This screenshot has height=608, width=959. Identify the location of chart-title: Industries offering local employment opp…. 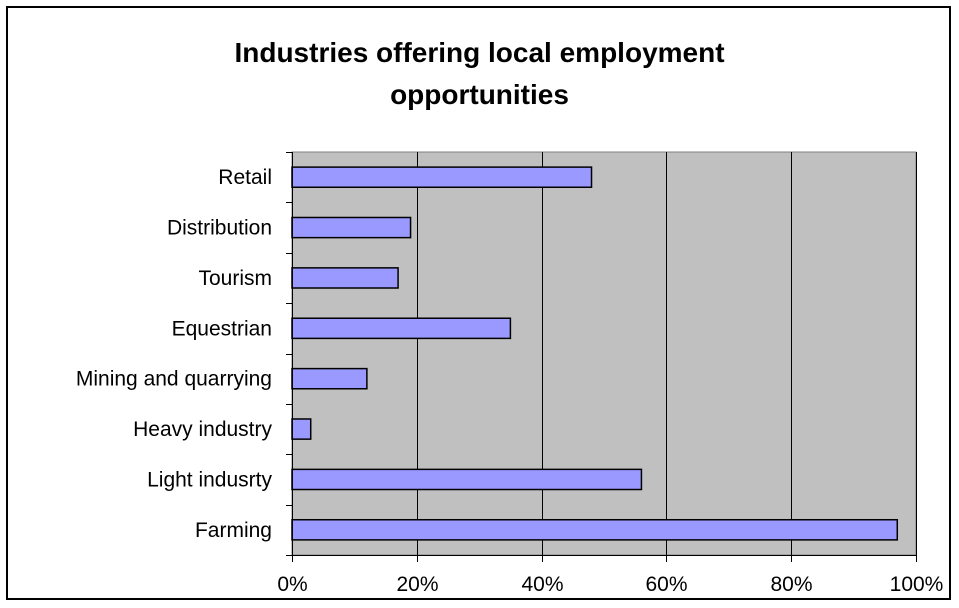
(479, 73).